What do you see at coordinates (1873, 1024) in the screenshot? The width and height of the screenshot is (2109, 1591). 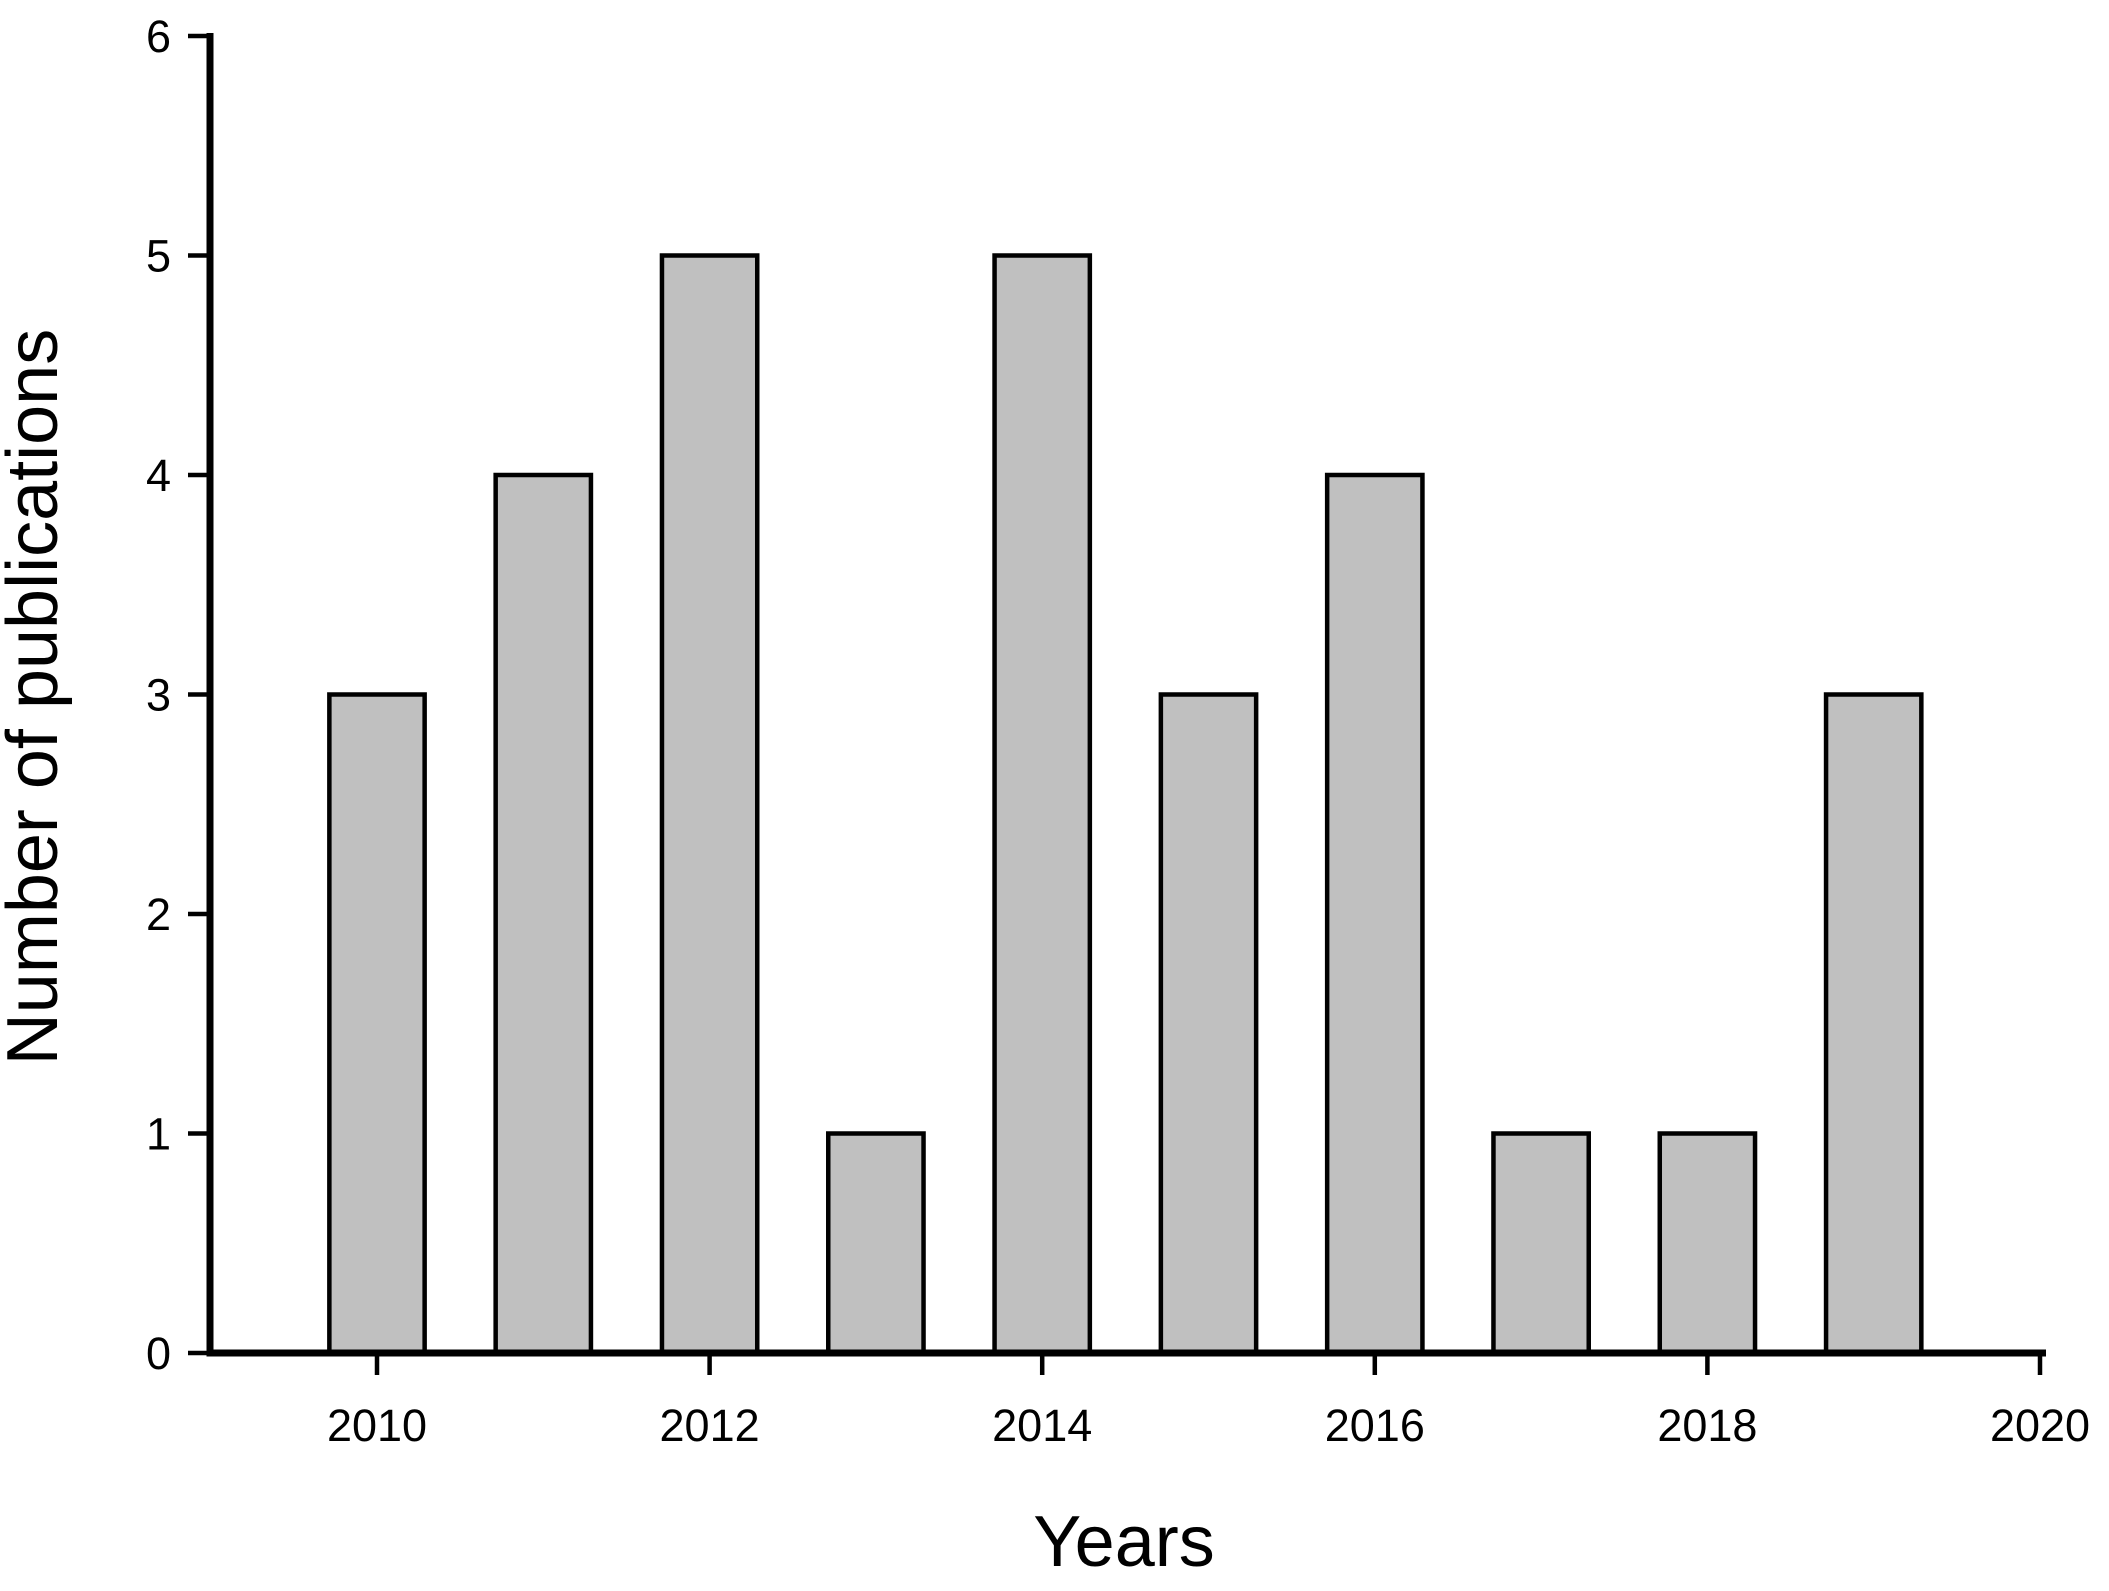 I see `bar-2019` at bounding box center [1873, 1024].